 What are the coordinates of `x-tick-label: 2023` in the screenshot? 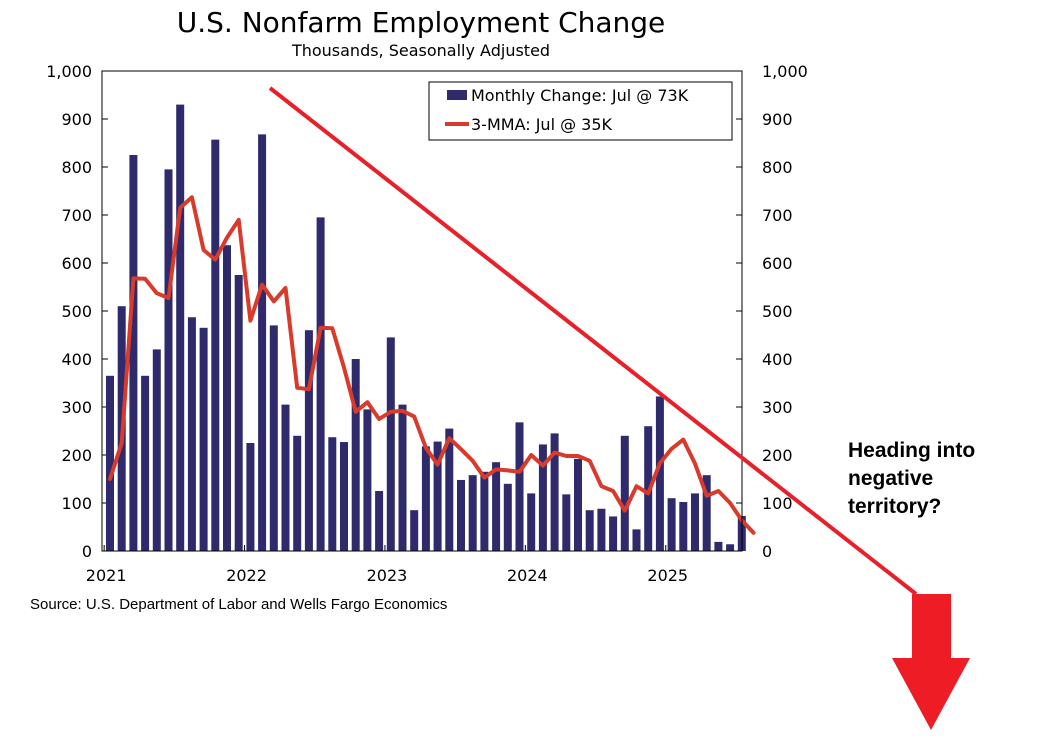 It's located at (387, 575).